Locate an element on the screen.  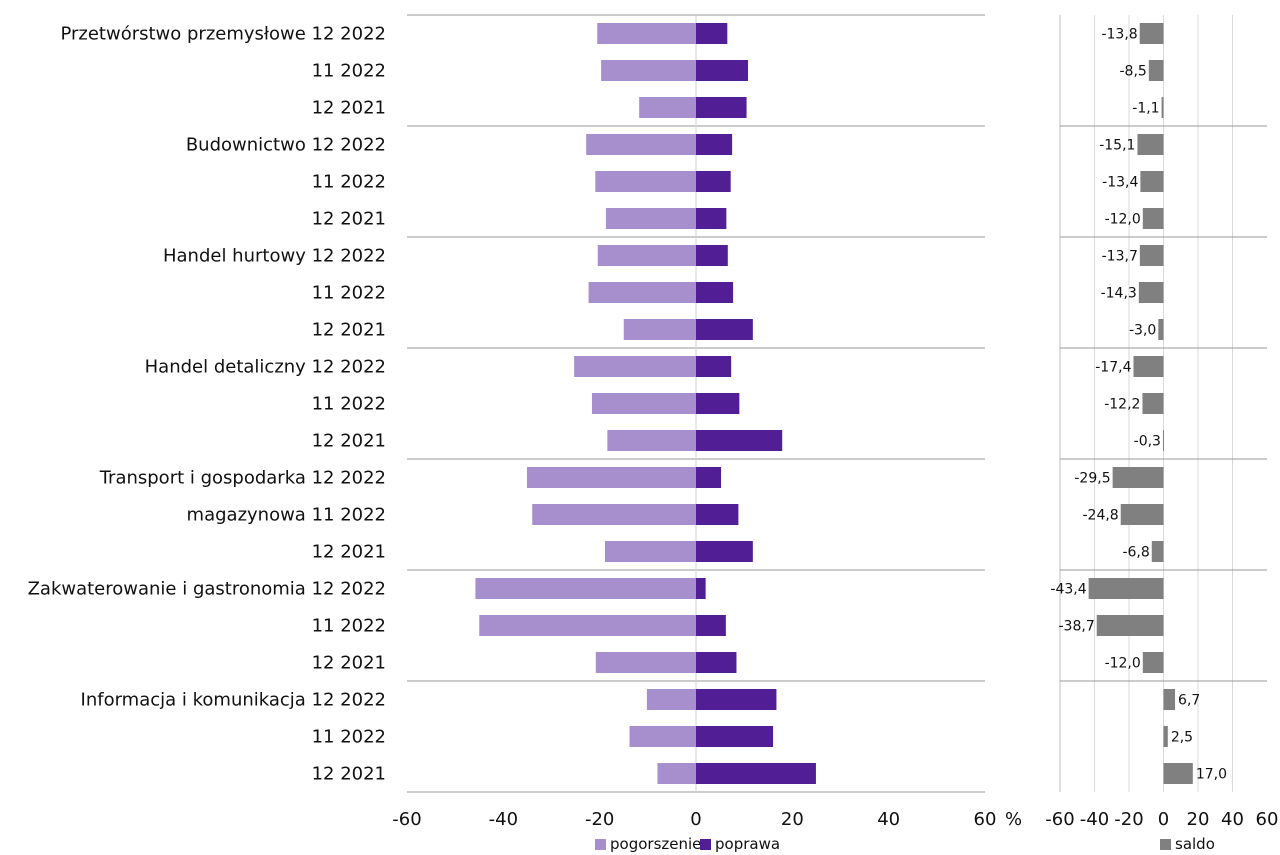
saldo-x-tick-label: -20 is located at coordinates (1128, 819).